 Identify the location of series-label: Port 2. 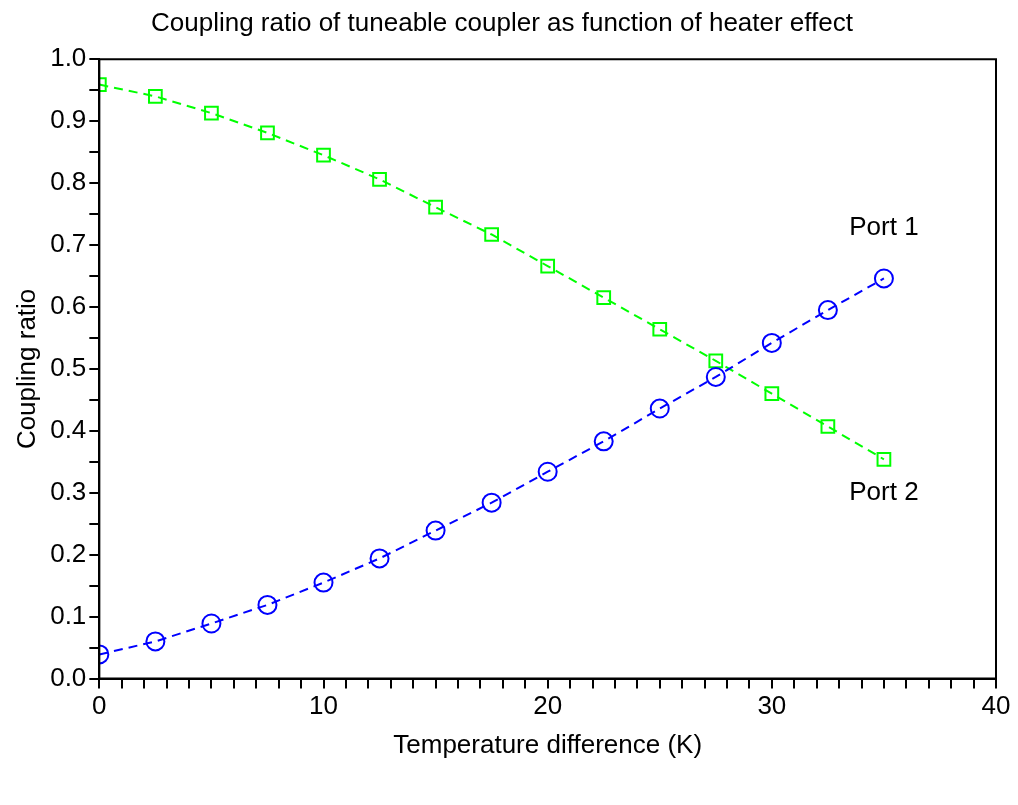
(884, 490).